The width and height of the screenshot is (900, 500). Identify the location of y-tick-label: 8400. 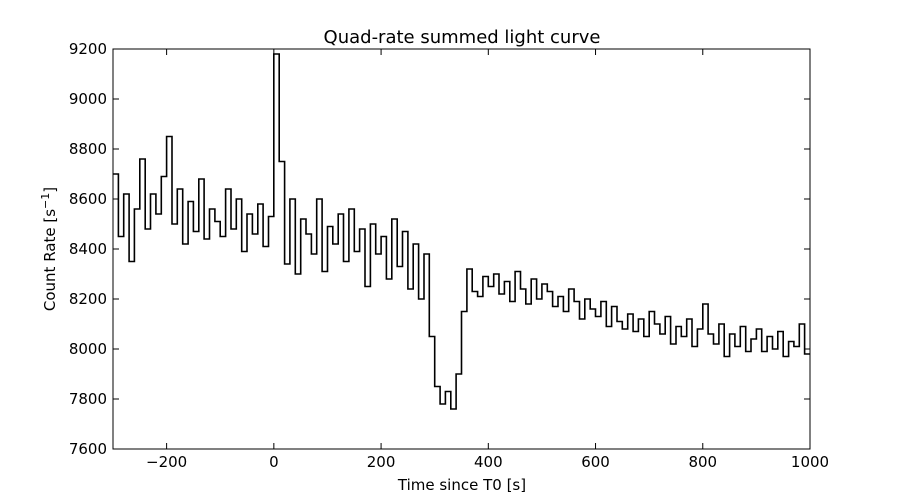
(88, 249).